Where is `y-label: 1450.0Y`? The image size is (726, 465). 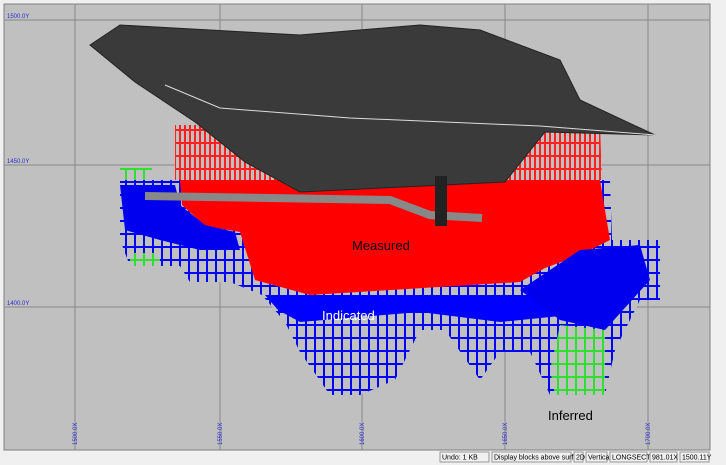 y-label: 1450.0Y is located at coordinates (18, 162).